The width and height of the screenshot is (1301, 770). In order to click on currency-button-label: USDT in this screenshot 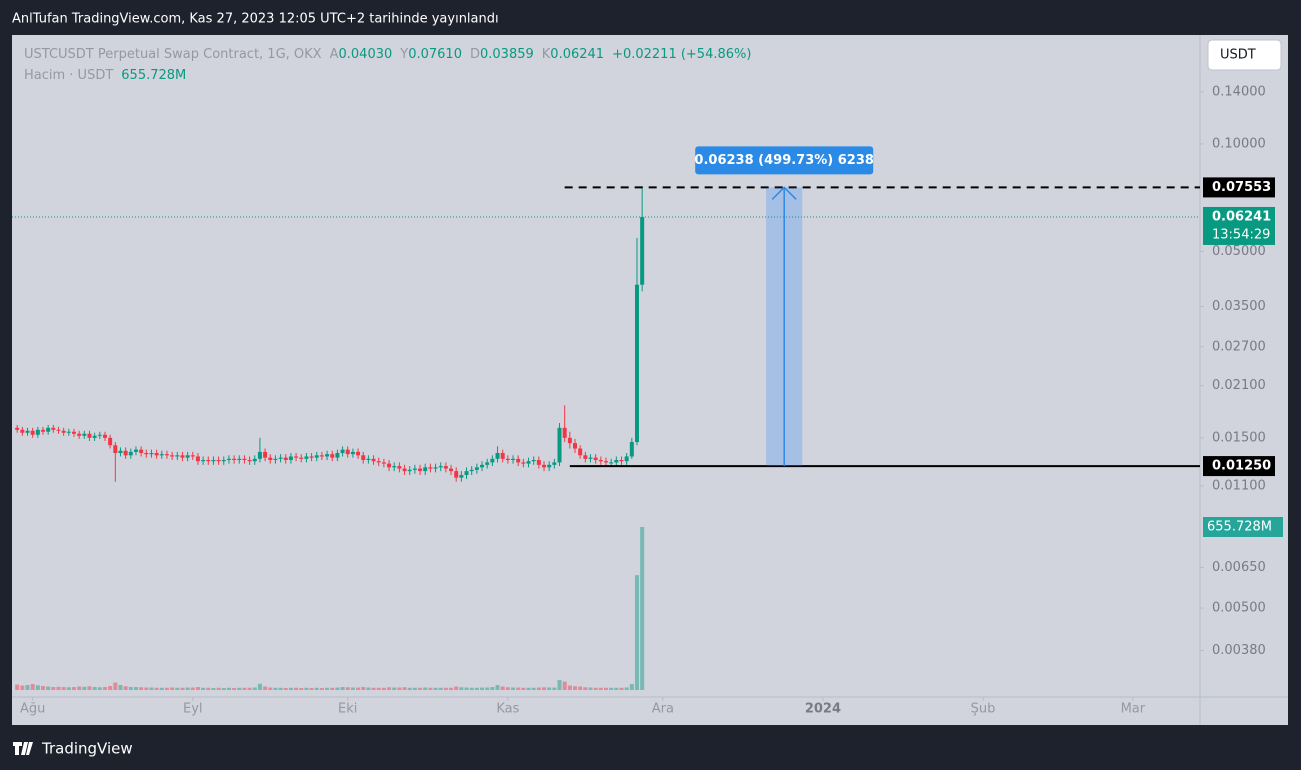, I will do `click(1238, 55)`.